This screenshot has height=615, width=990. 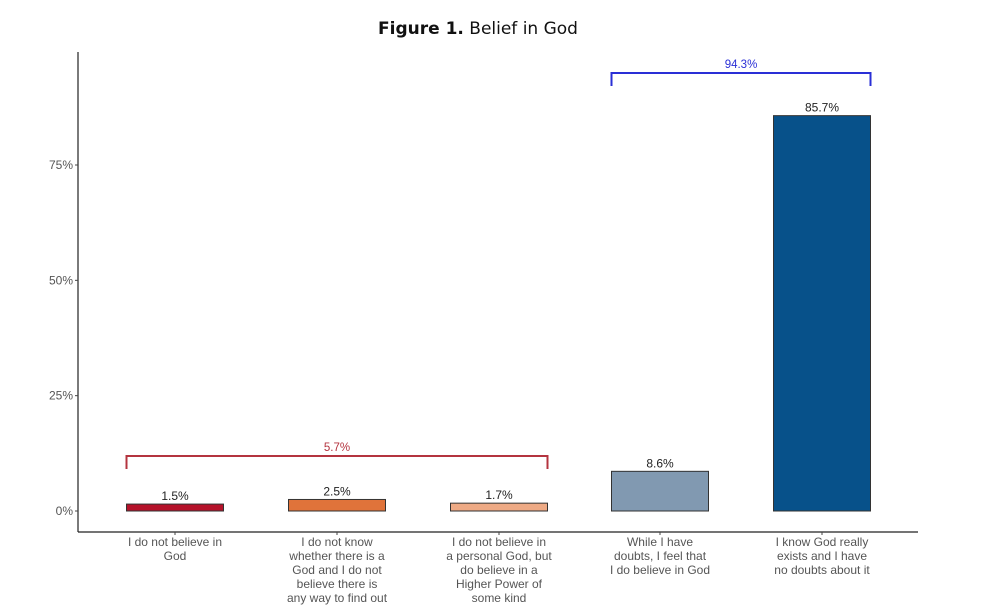 What do you see at coordinates (61, 165) in the screenshot?
I see `y-tick-label: 75%` at bounding box center [61, 165].